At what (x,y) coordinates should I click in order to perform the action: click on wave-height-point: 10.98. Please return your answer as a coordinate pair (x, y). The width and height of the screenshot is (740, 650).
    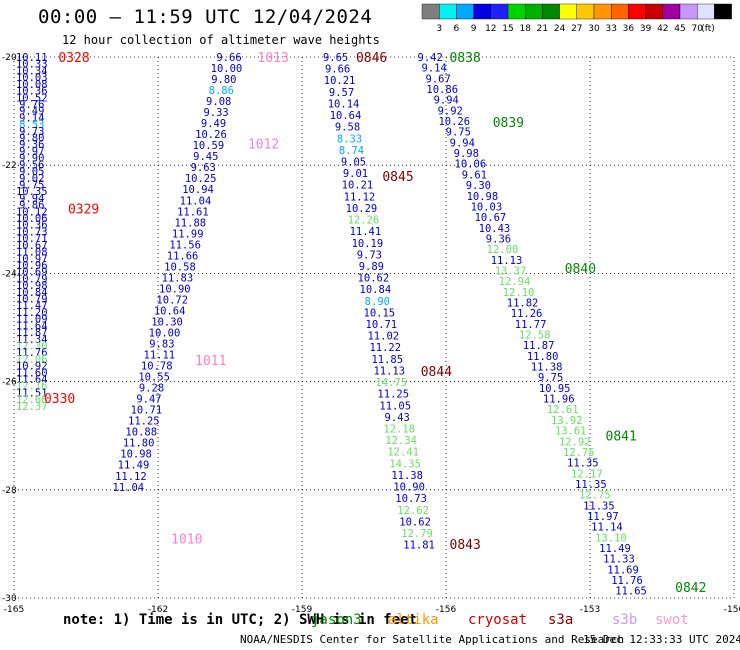
    Looking at the image, I should click on (136, 455).